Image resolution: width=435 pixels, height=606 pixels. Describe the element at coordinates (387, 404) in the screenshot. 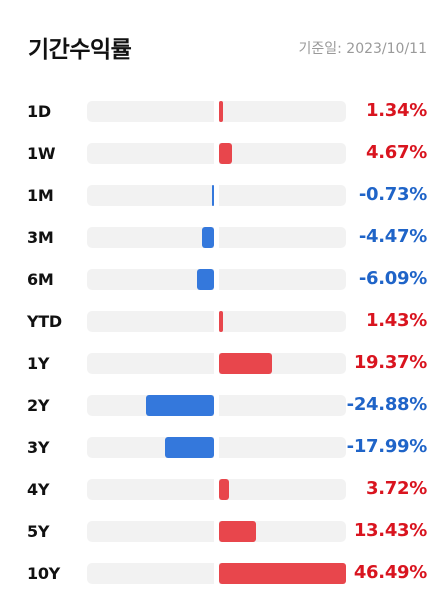

I see `return-value: -24.88%` at that location.